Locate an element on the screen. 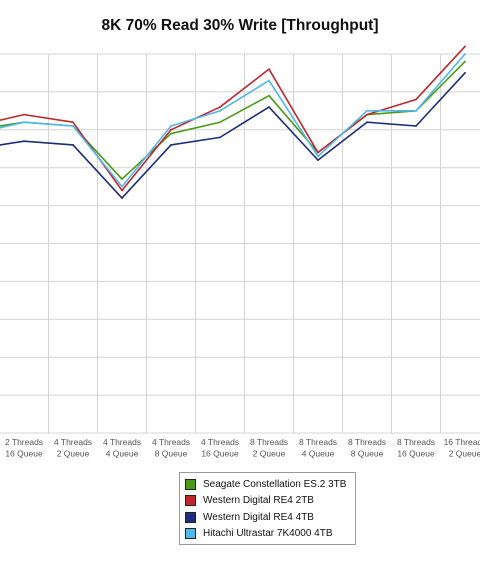  chart-title: 8K 70% Read 30% Write [Throughput] is located at coordinates (240, 25).